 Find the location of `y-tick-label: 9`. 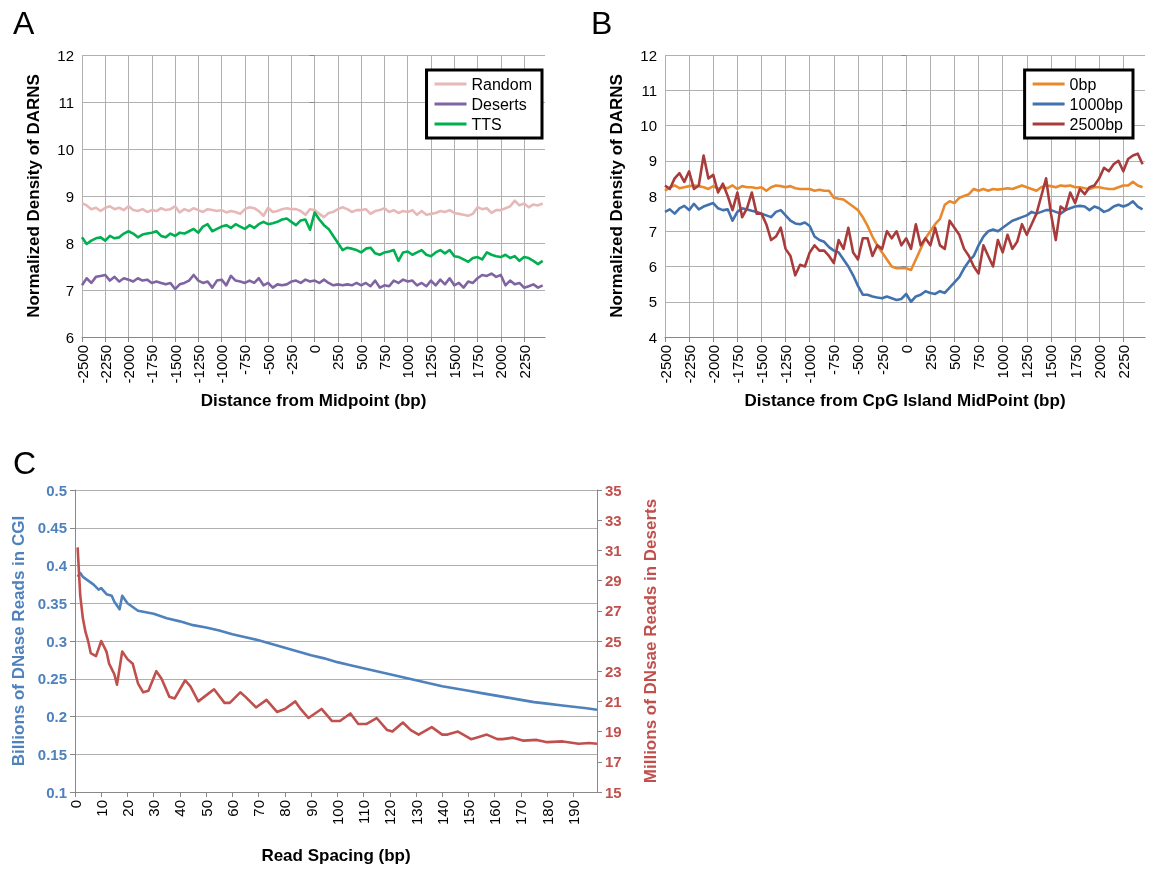

y-tick-label: 9 is located at coordinates (69, 196).